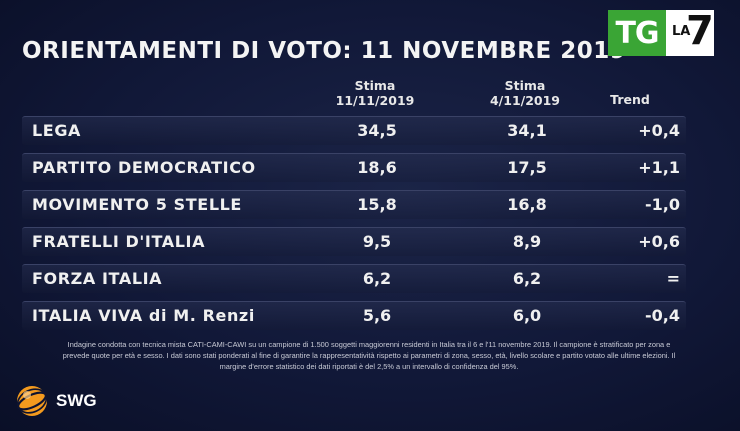  I want to click on party-name-cell: MOVIMENTO 5 STELLE, so click(137, 204).